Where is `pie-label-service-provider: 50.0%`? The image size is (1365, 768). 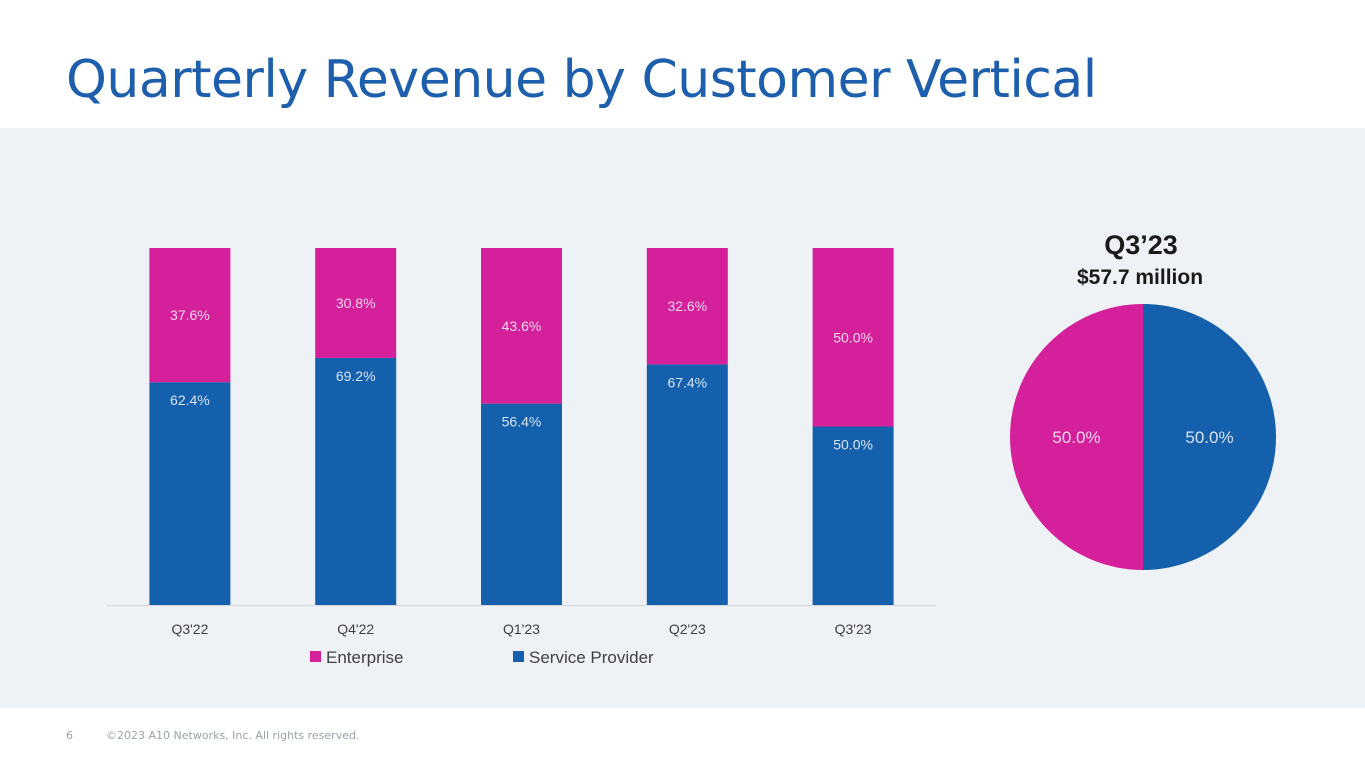 pie-label-service-provider: 50.0% is located at coordinates (1209, 437).